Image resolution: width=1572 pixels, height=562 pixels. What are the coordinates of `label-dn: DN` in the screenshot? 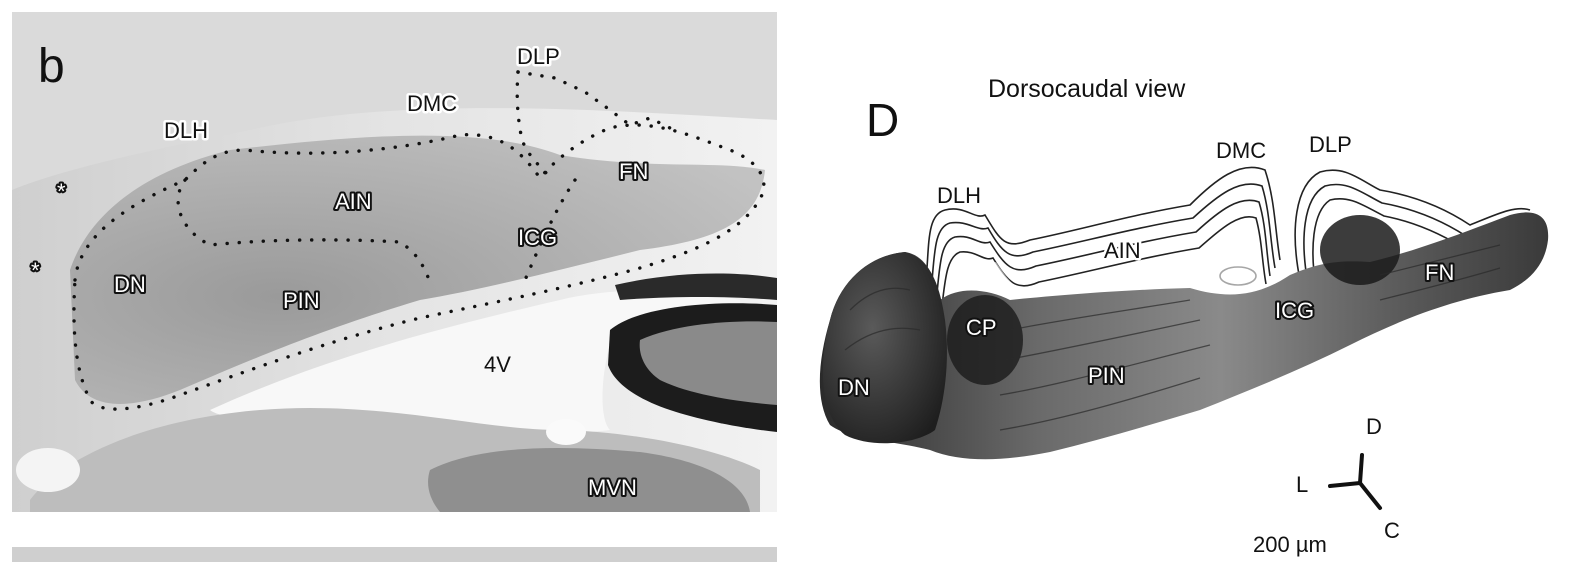 It's located at (130, 284).